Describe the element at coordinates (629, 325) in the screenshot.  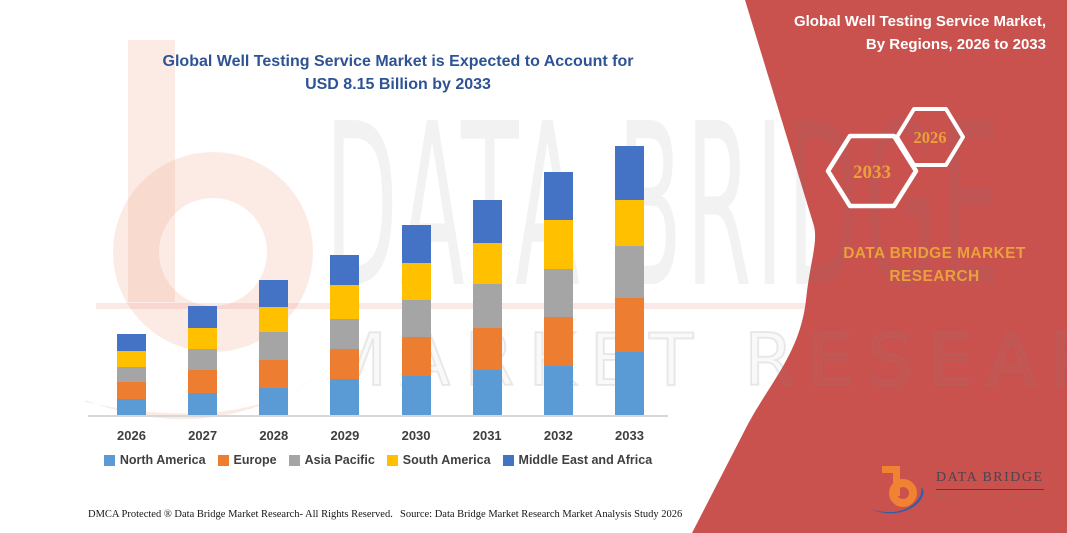
I see `bar-segment-europe-2033` at that location.